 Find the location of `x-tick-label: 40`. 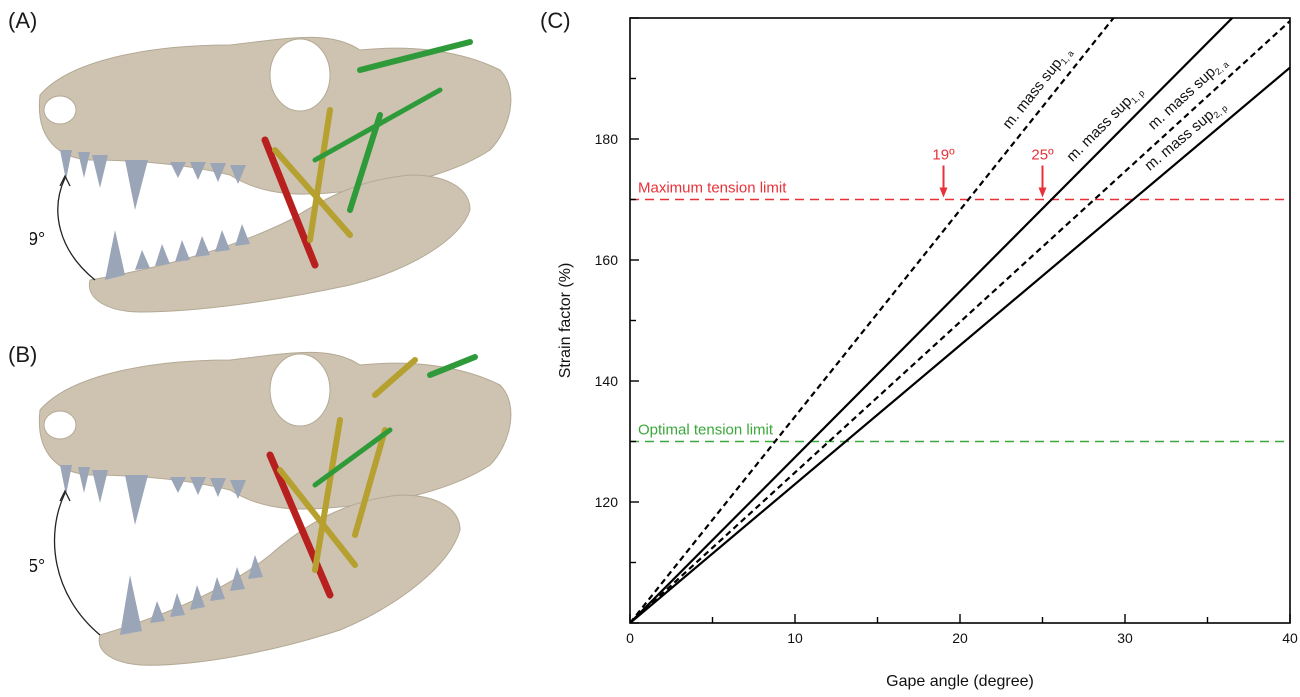

x-tick-label: 40 is located at coordinates (1290, 638).